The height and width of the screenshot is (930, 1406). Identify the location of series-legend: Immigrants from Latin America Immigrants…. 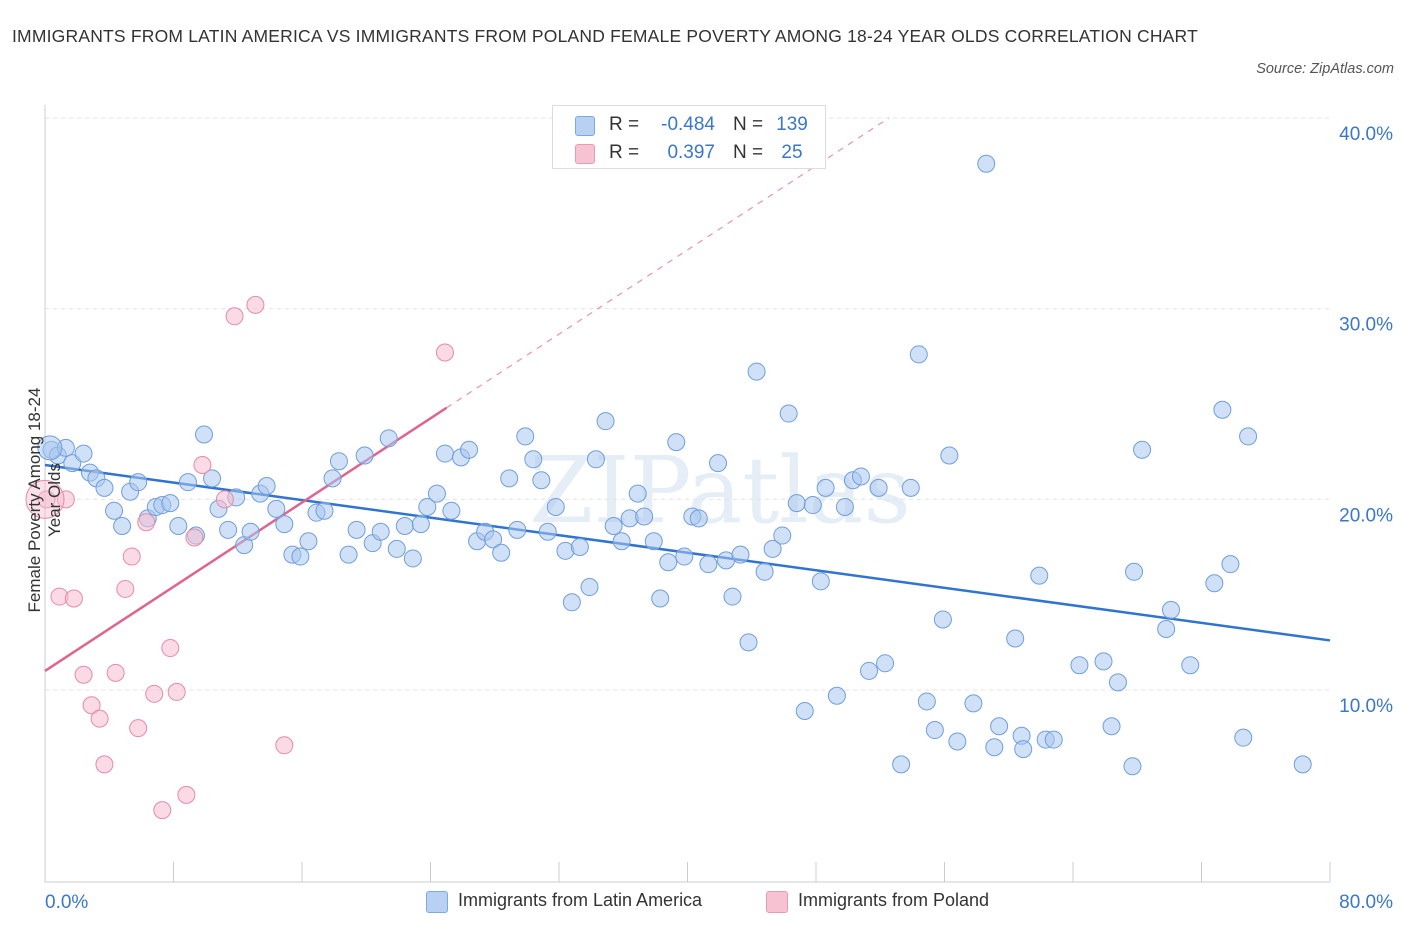
(703, 903).